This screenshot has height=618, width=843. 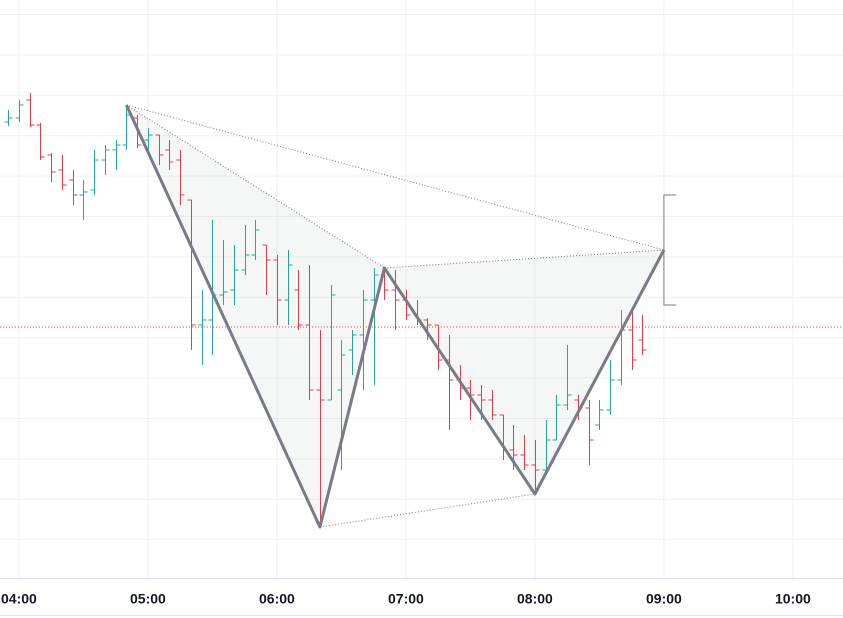 What do you see at coordinates (664, 599) in the screenshot?
I see `x-tick-label: 09:00` at bounding box center [664, 599].